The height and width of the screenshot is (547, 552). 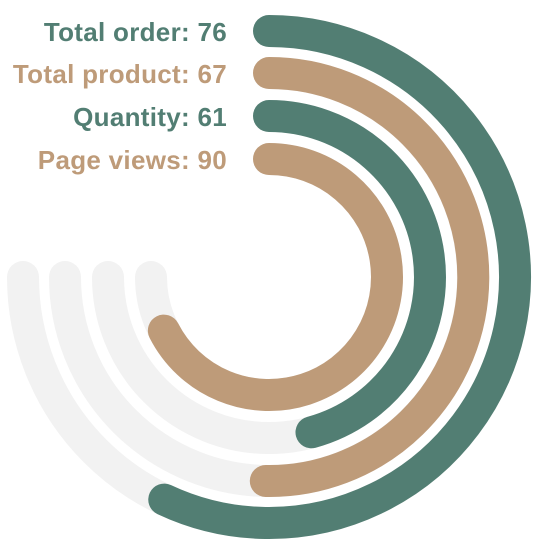 I want to click on label-quantity: Quantity: 61, so click(x=150, y=117).